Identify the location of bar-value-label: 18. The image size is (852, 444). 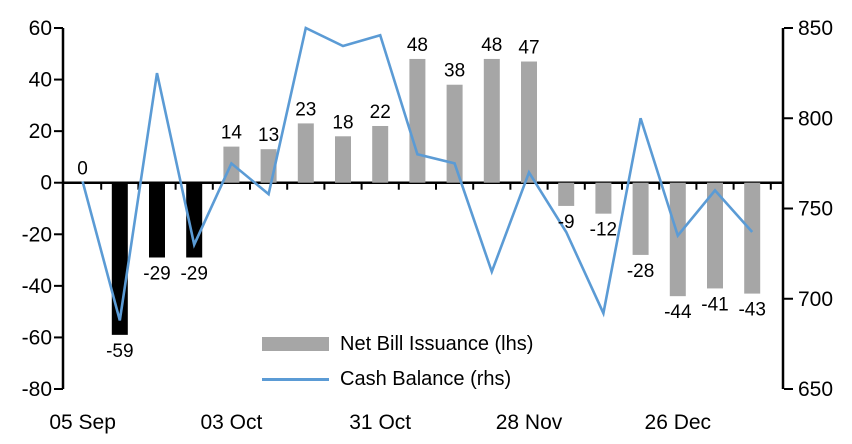
(342, 122).